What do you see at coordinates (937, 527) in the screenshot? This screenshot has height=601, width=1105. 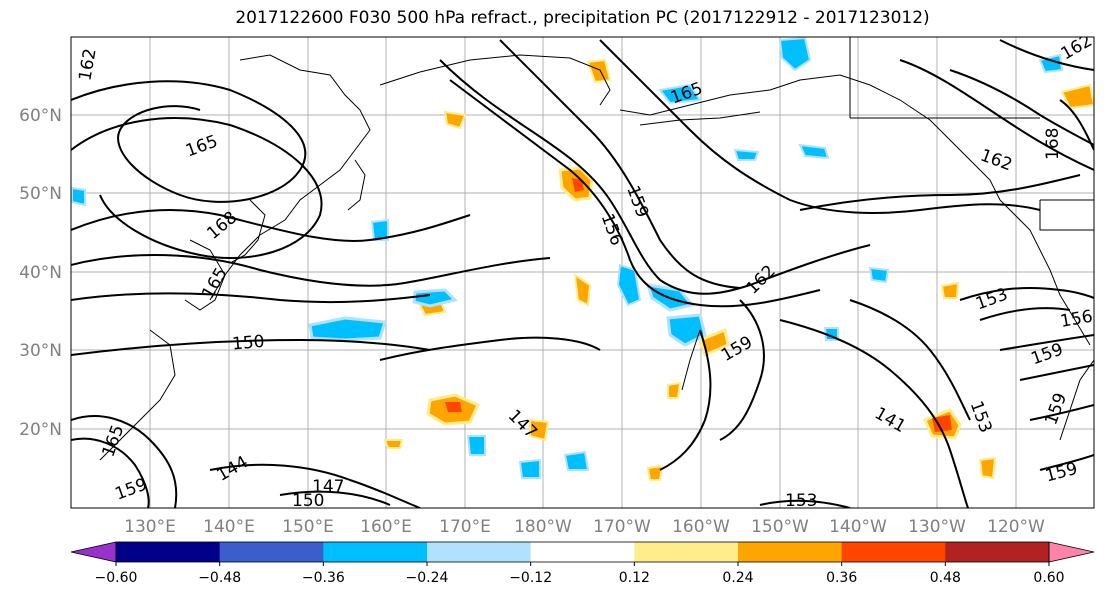 I see `longitude-label: 130°W` at bounding box center [937, 527].